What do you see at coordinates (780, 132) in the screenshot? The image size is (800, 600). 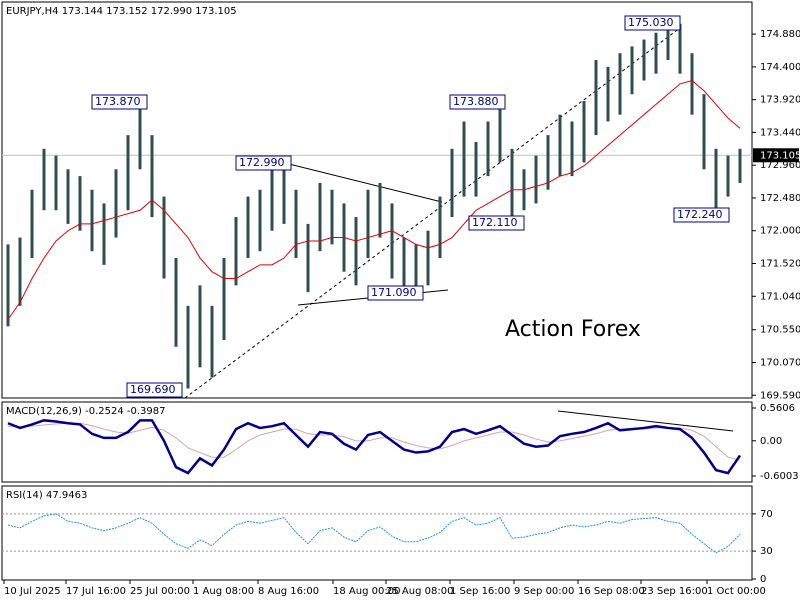 I see `y-tick-label: 173.440` at bounding box center [780, 132].